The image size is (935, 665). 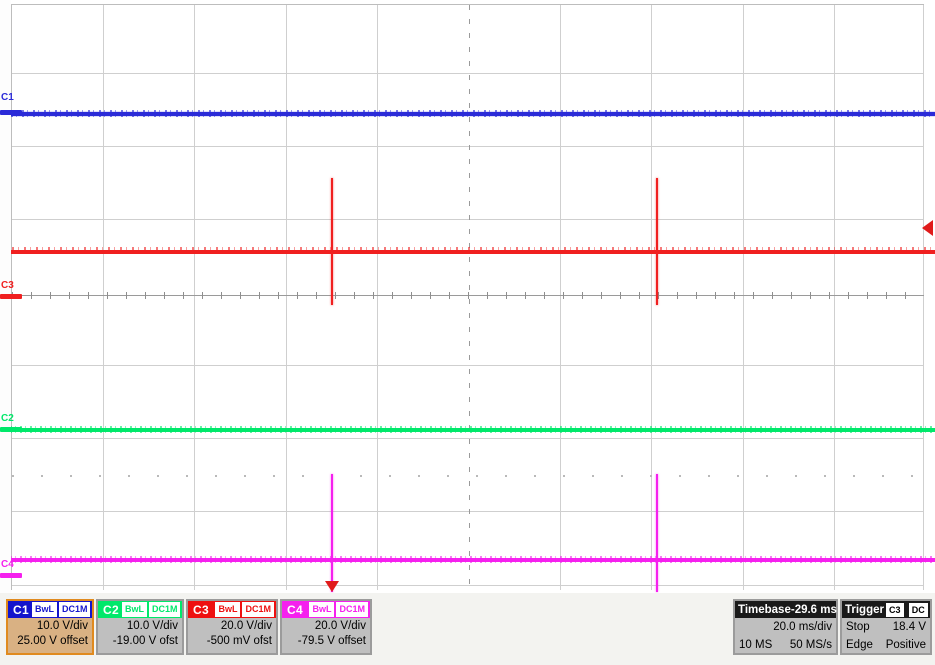 I want to click on c4-descriptor-header: C4 BwL DC1M, so click(x=326, y=609).